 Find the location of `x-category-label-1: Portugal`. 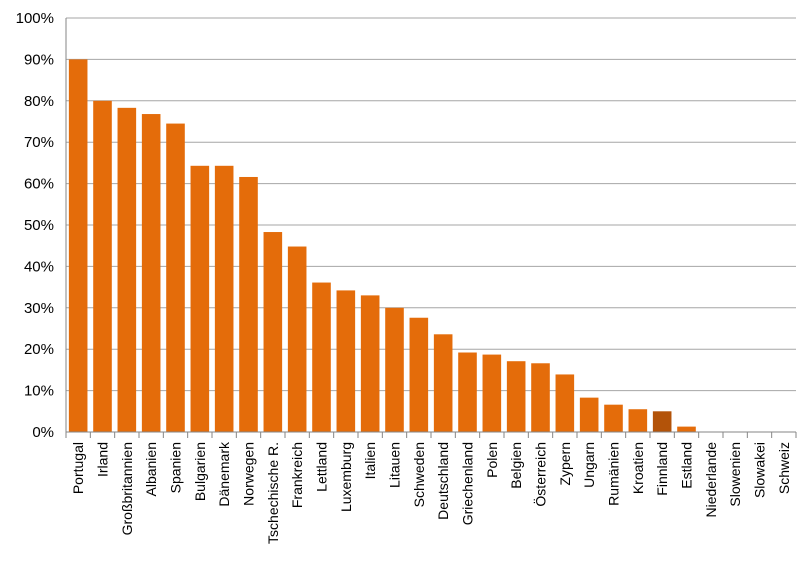

x-category-label-1: Portugal is located at coordinates (78, 468).